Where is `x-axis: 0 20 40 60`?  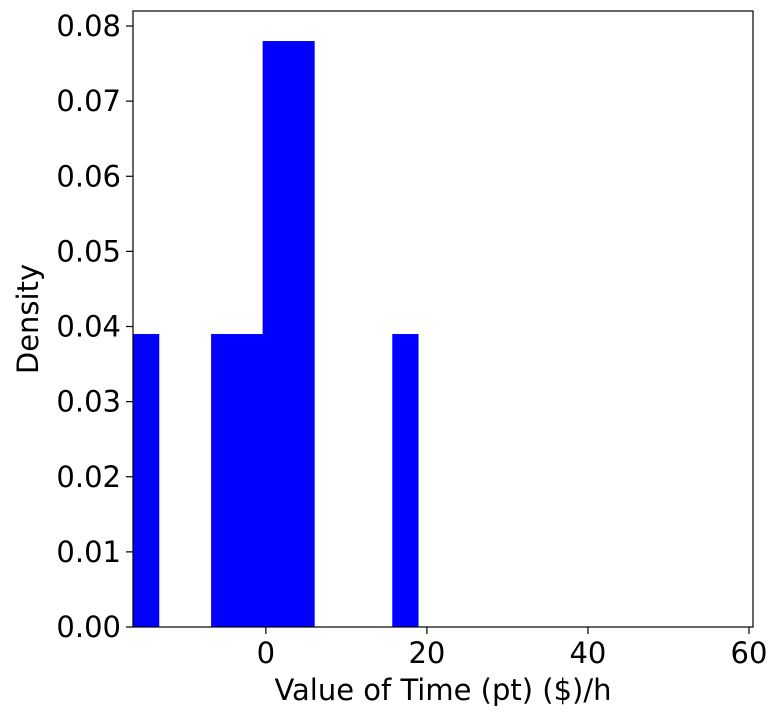
x-axis: 0 20 40 60 is located at coordinates (512, 648).